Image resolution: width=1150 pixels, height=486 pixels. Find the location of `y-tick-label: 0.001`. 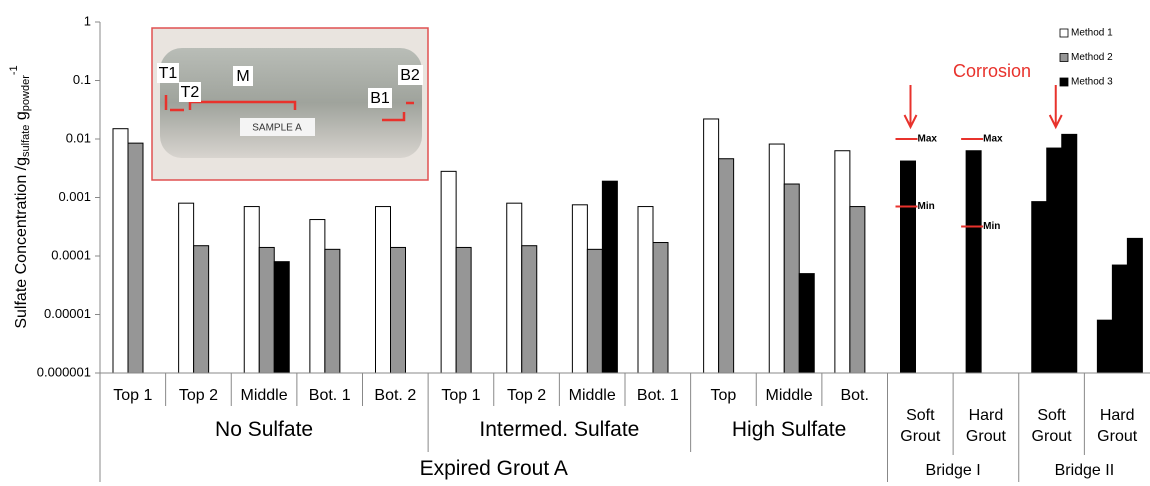

y-tick-label: 0.001 is located at coordinates (74, 196).